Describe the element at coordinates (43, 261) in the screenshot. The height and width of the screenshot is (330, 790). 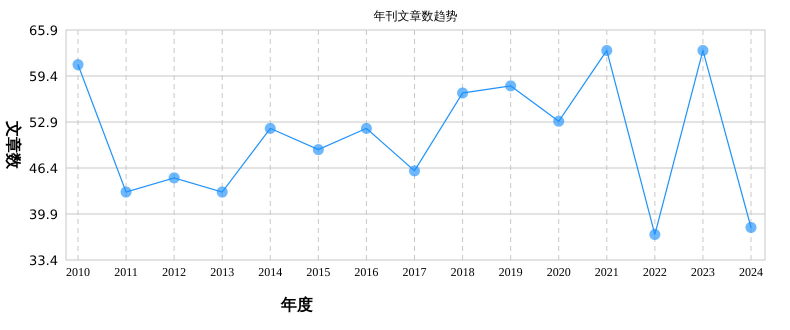
I see `y-tick-label: 33.4` at that location.